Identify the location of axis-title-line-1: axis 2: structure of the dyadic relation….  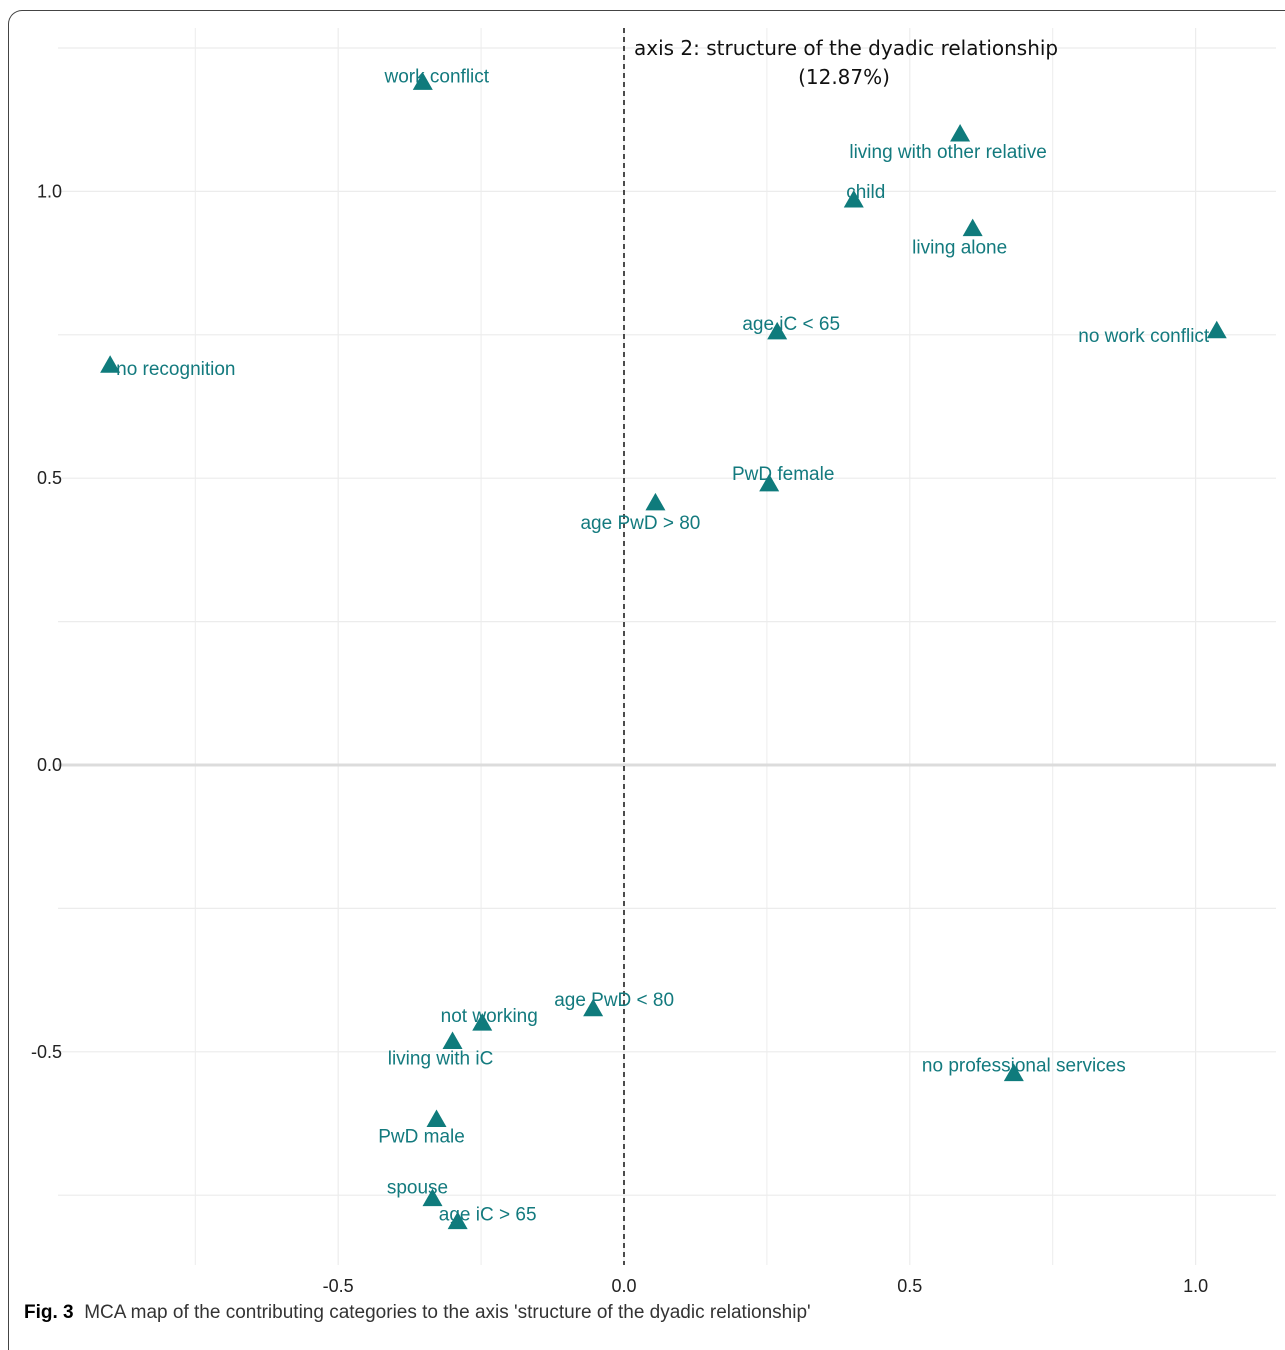
(846, 48).